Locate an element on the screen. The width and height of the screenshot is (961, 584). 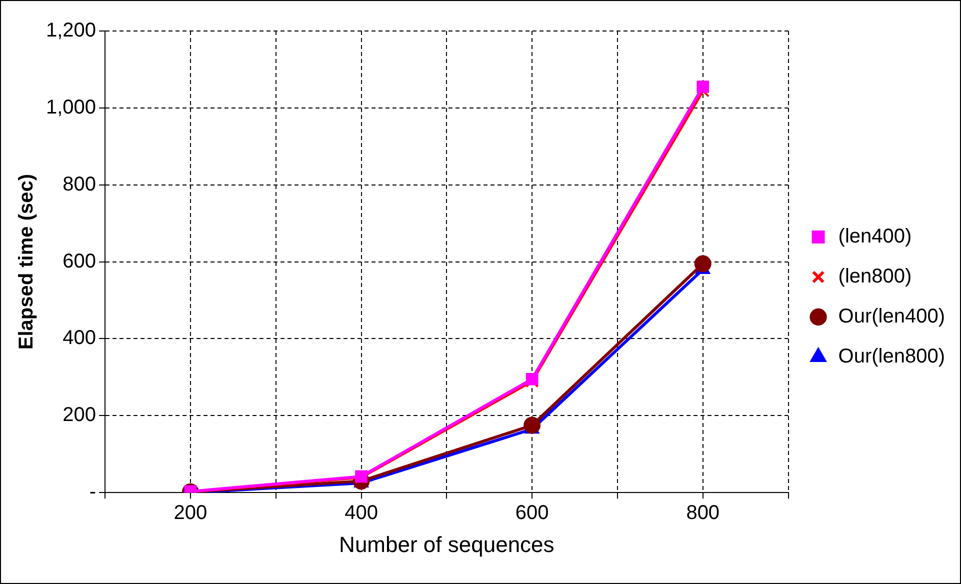
x-tick-label: 800 is located at coordinates (703, 513).